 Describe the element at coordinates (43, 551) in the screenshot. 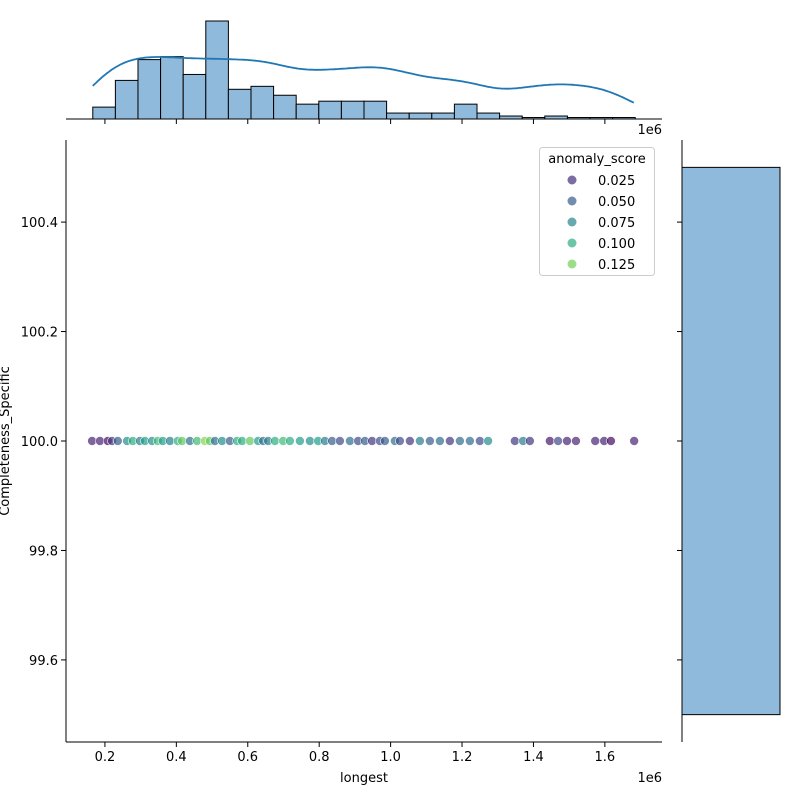

I see `y-tick-label: 99.8` at that location.